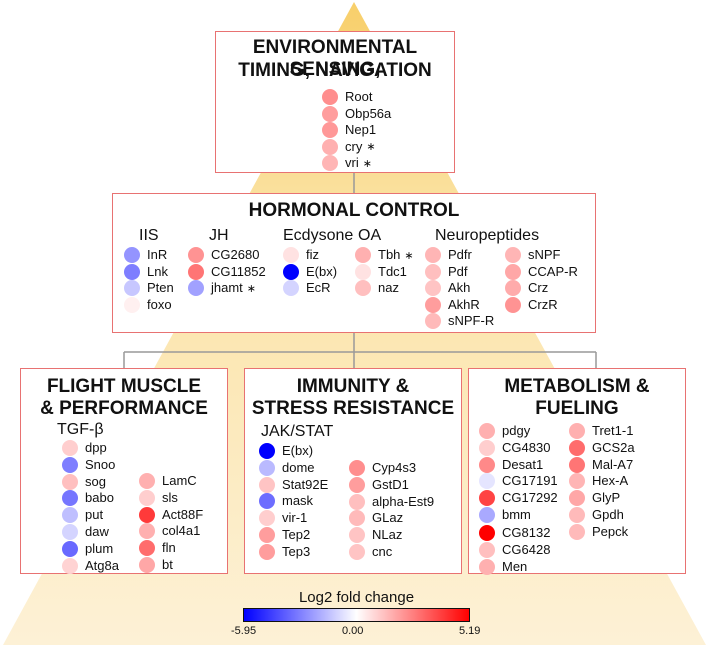 The height and width of the screenshot is (645, 709). What do you see at coordinates (124, 408) in the screenshot?
I see `flight-title-line2: & PERFORMANCE` at bounding box center [124, 408].